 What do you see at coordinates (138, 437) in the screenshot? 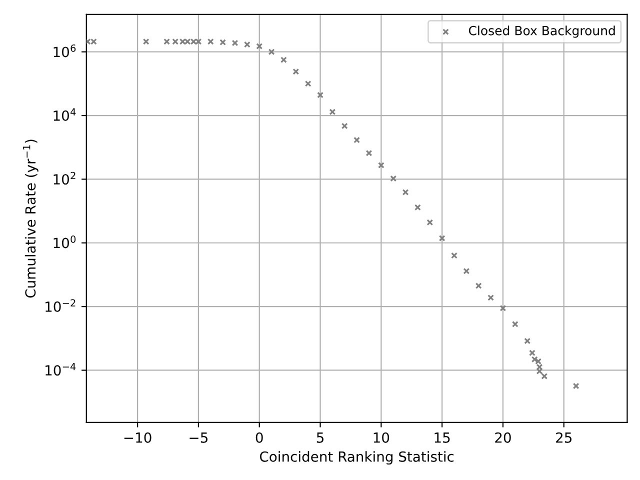
I see `x-tick-label: −10` at bounding box center [138, 437].